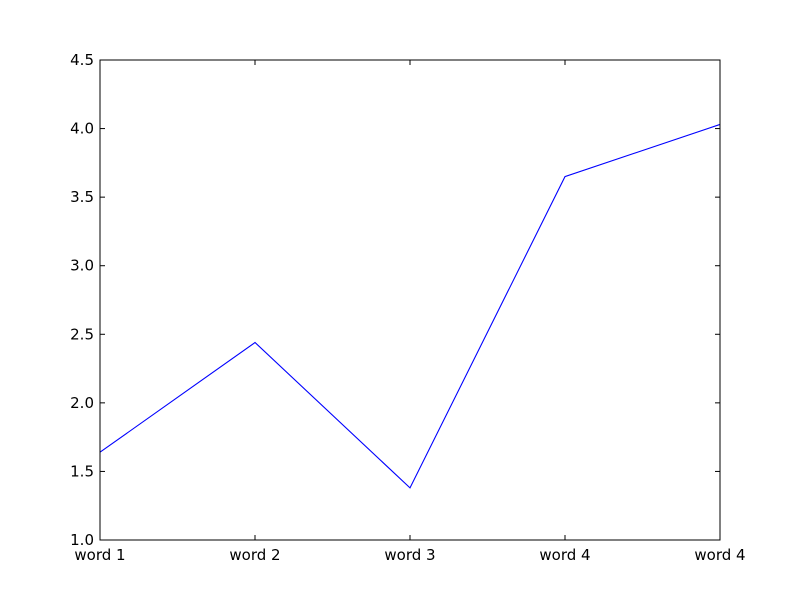 Image resolution: width=800 pixels, height=600 pixels. I want to click on x-tick-label: word 2, so click(254, 555).